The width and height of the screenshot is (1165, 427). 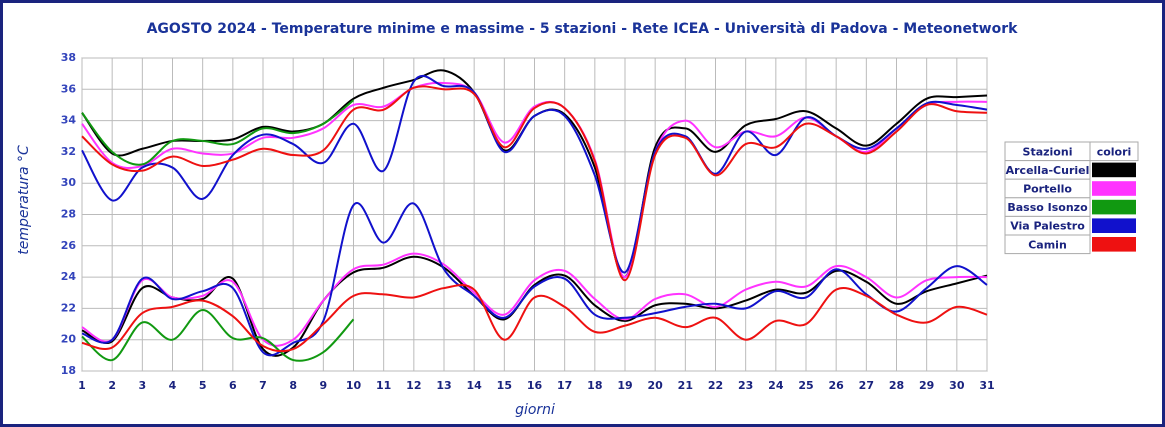 I want to click on legend-label: Camin, so click(x=1047, y=244).